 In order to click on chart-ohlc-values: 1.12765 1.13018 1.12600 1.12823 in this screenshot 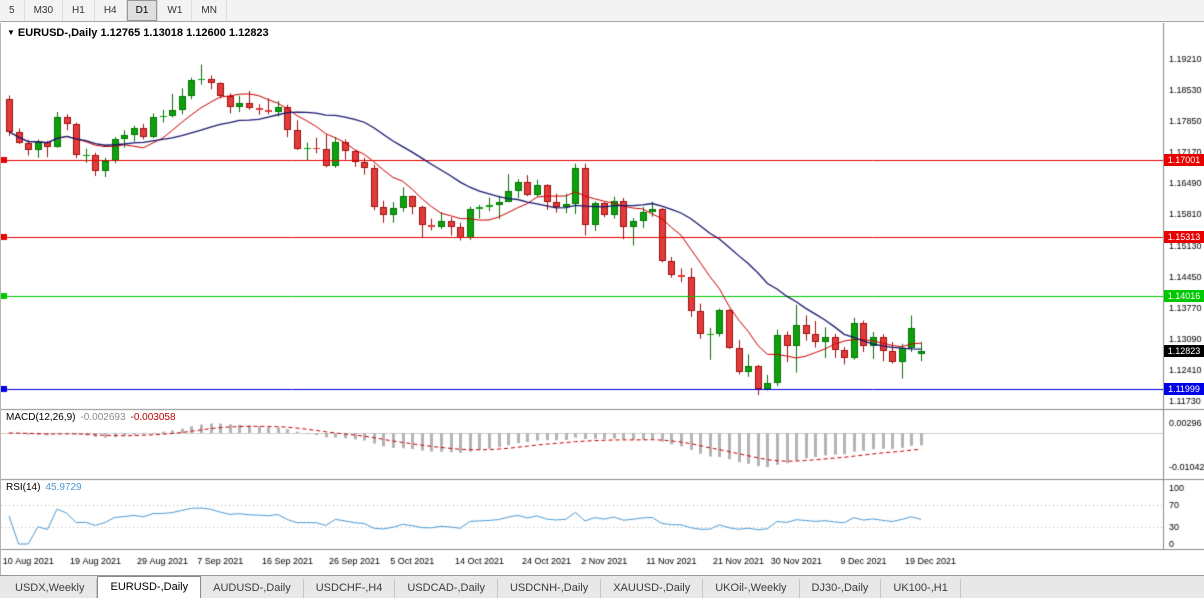, I will do `click(184, 33)`.